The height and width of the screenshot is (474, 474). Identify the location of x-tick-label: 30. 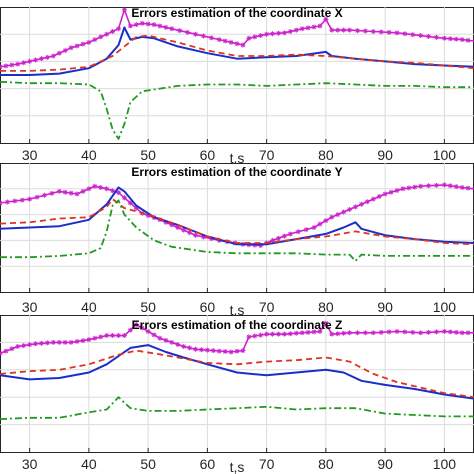
(30, 307).